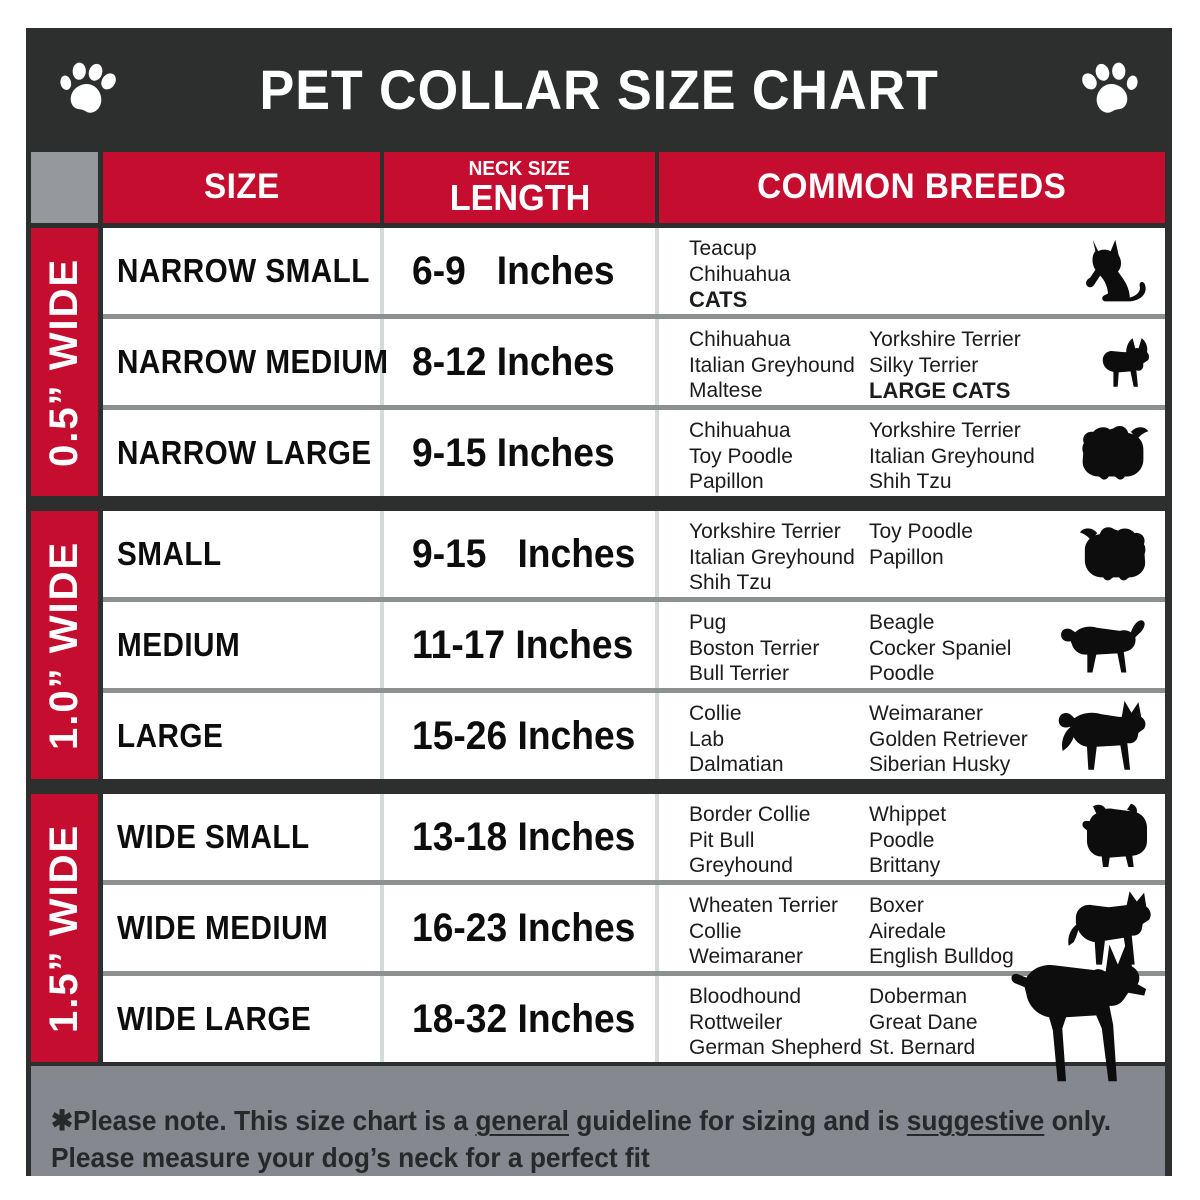 The height and width of the screenshot is (1200, 1200). What do you see at coordinates (722, 840) in the screenshot?
I see `breed-name: Pit Bull` at bounding box center [722, 840].